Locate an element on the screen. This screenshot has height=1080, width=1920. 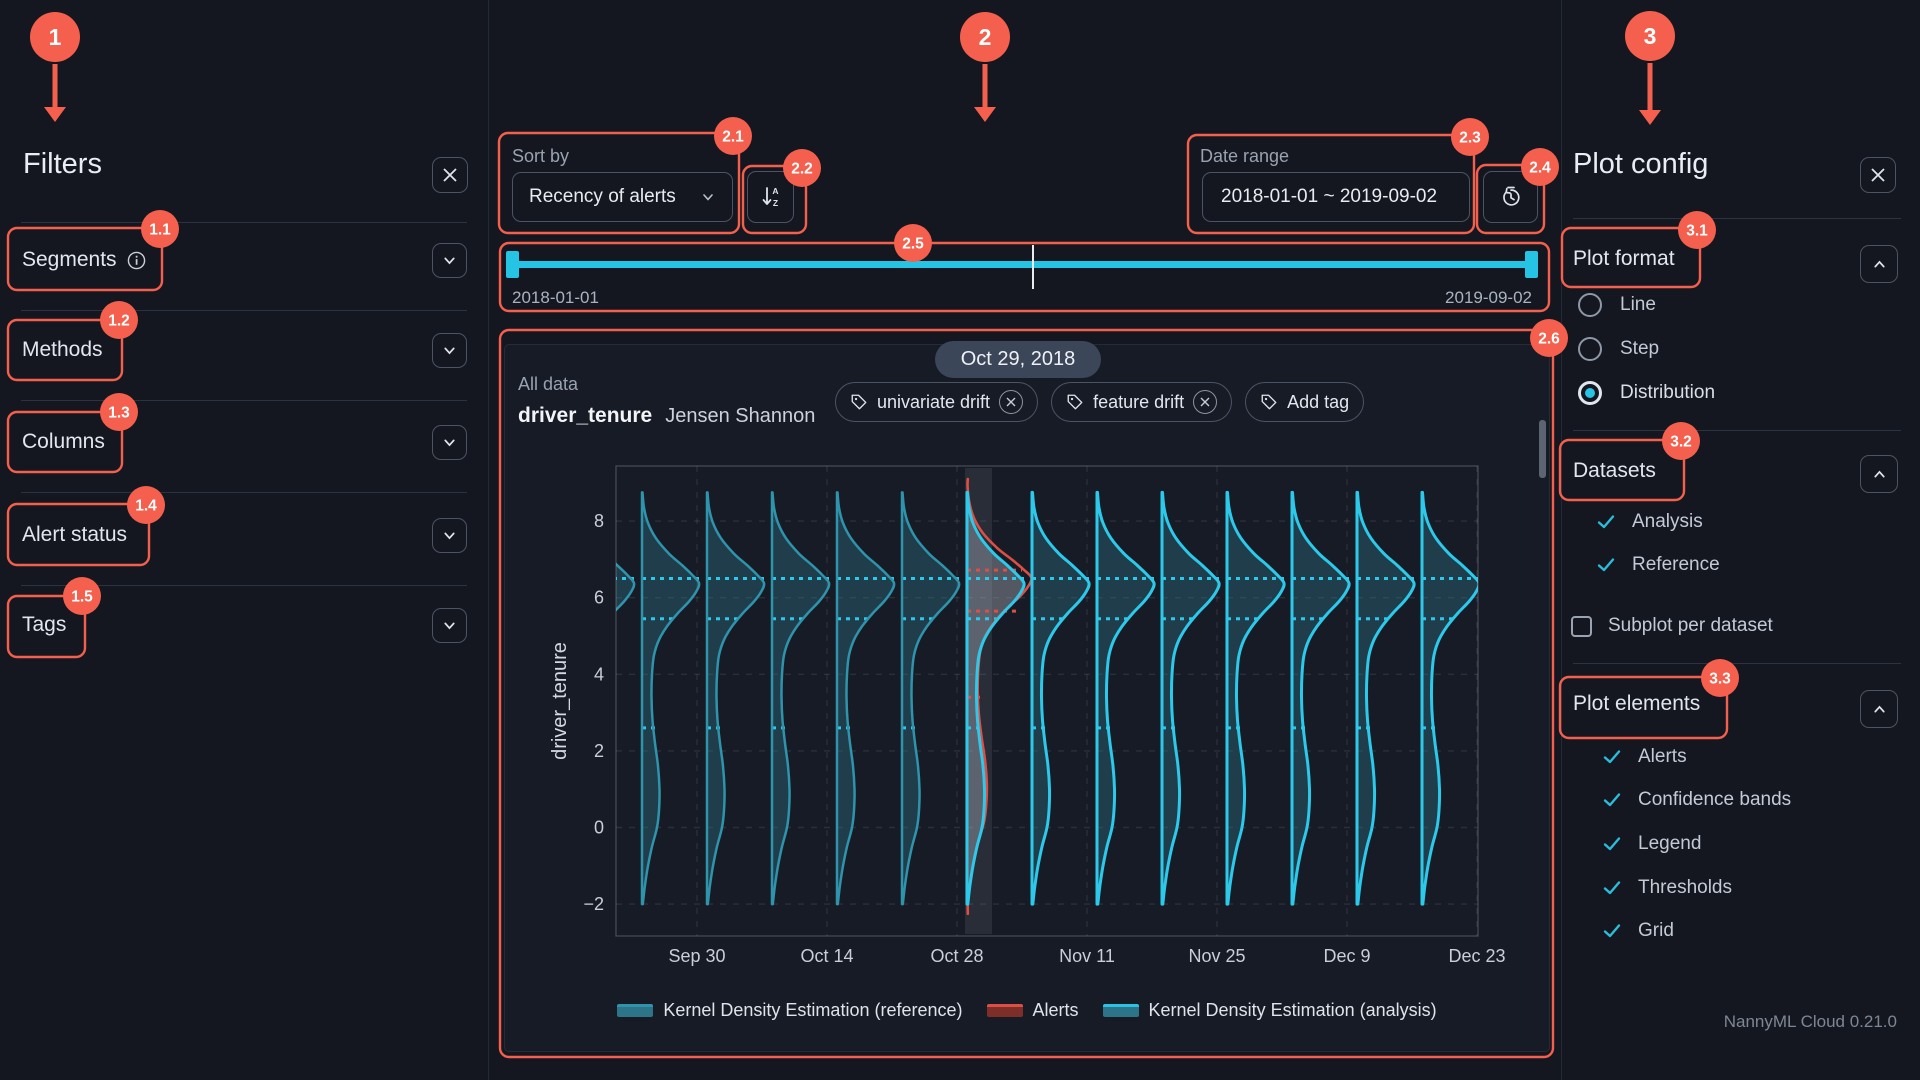
legend-item-analysis: Kernel Density Estimation (analysis) is located at coordinates (1269, 1010).